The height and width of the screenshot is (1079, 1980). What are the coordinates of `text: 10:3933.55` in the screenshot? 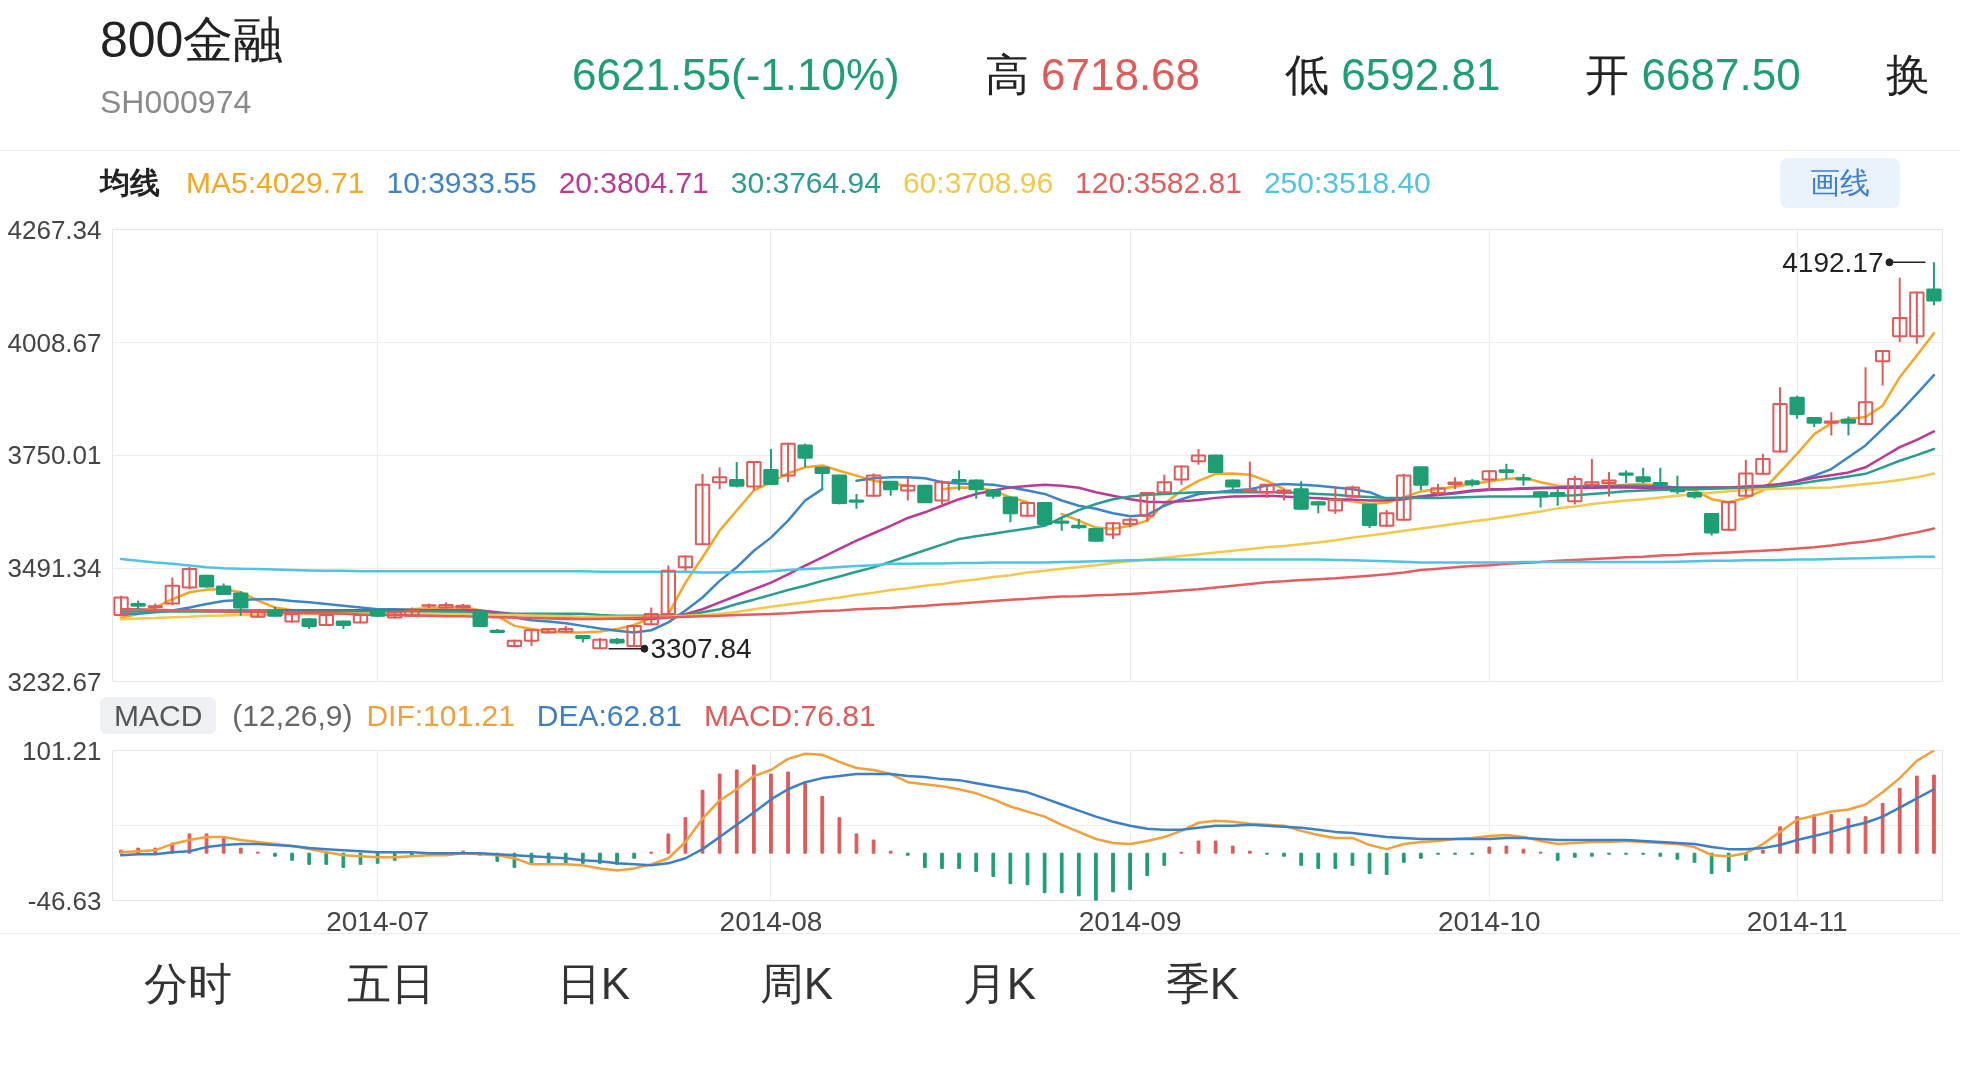 It's located at (461, 182).